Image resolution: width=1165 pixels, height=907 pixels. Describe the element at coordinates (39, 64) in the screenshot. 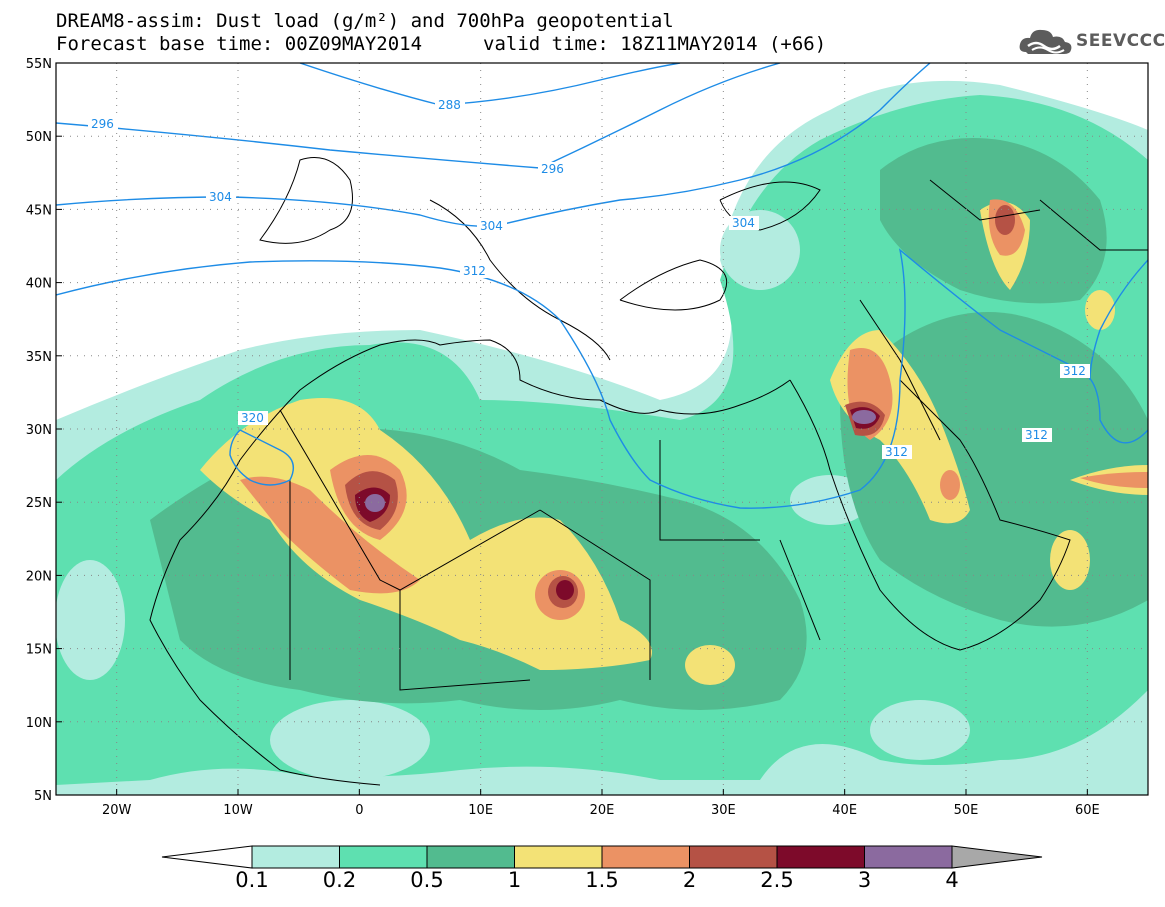

I see `lat-tick-label: 55N` at that location.